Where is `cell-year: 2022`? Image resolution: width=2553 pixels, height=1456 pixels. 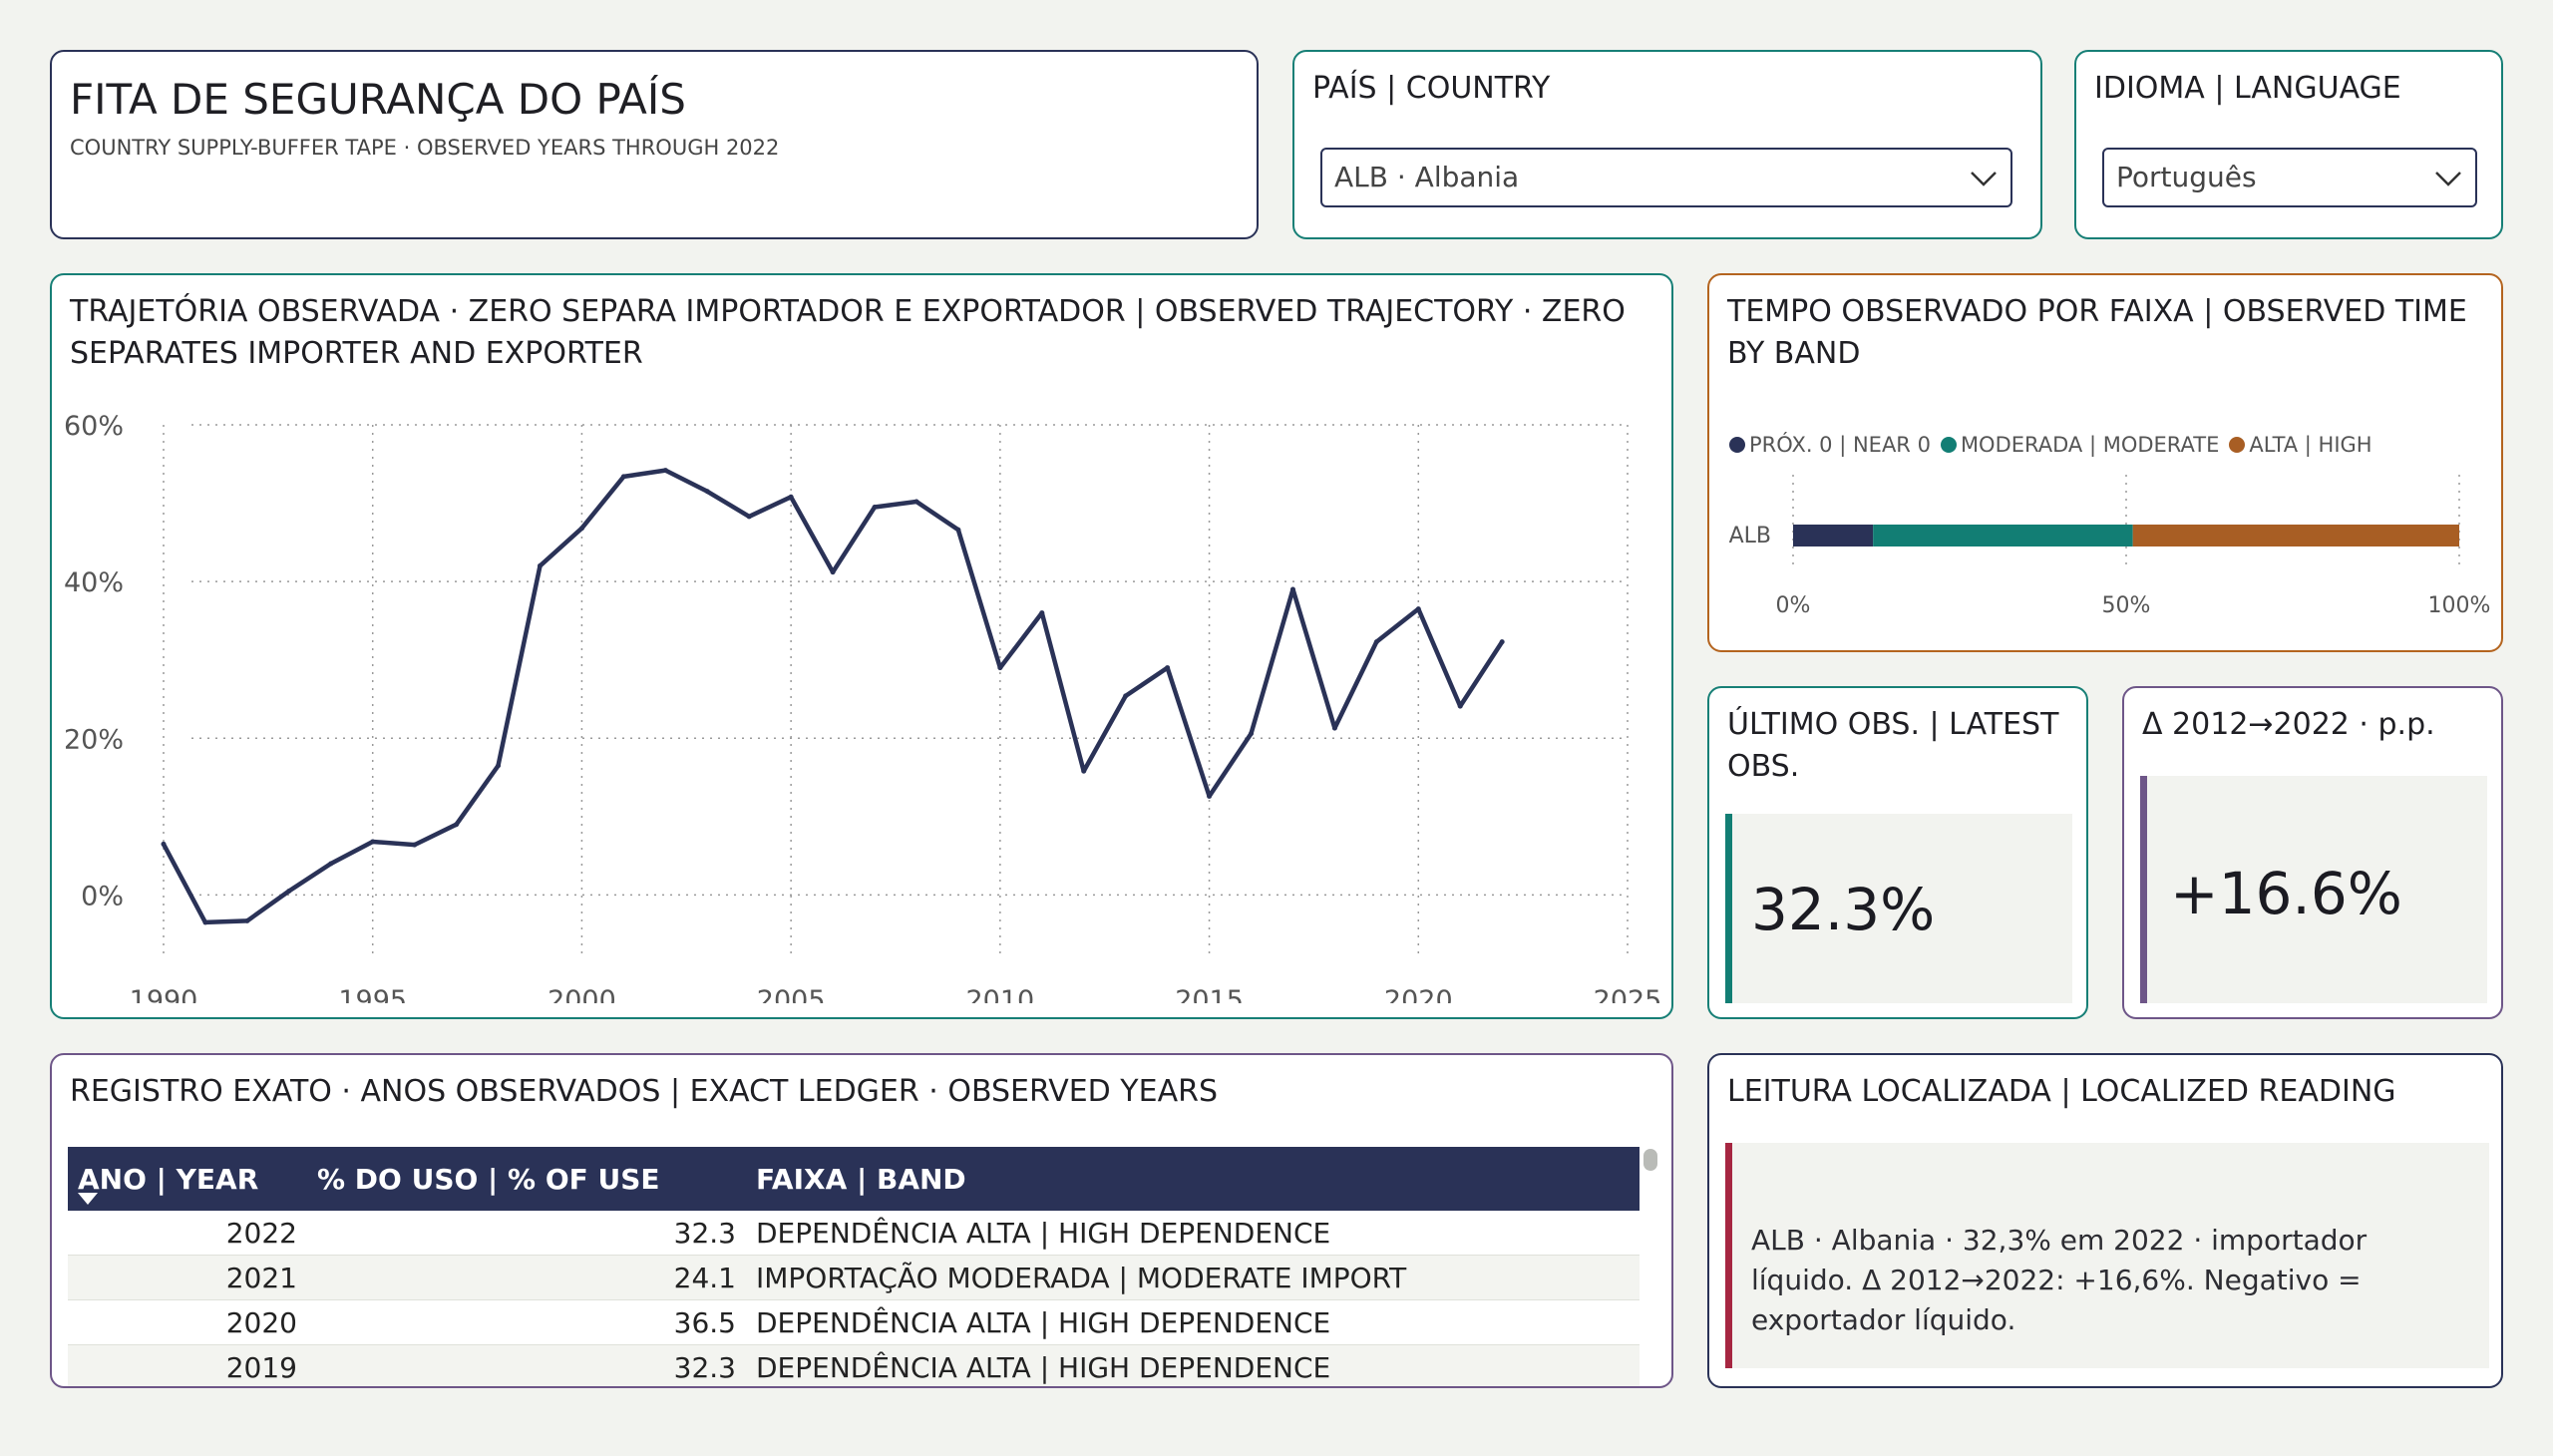
cell-year: 2022 is located at coordinates (188, 1233).